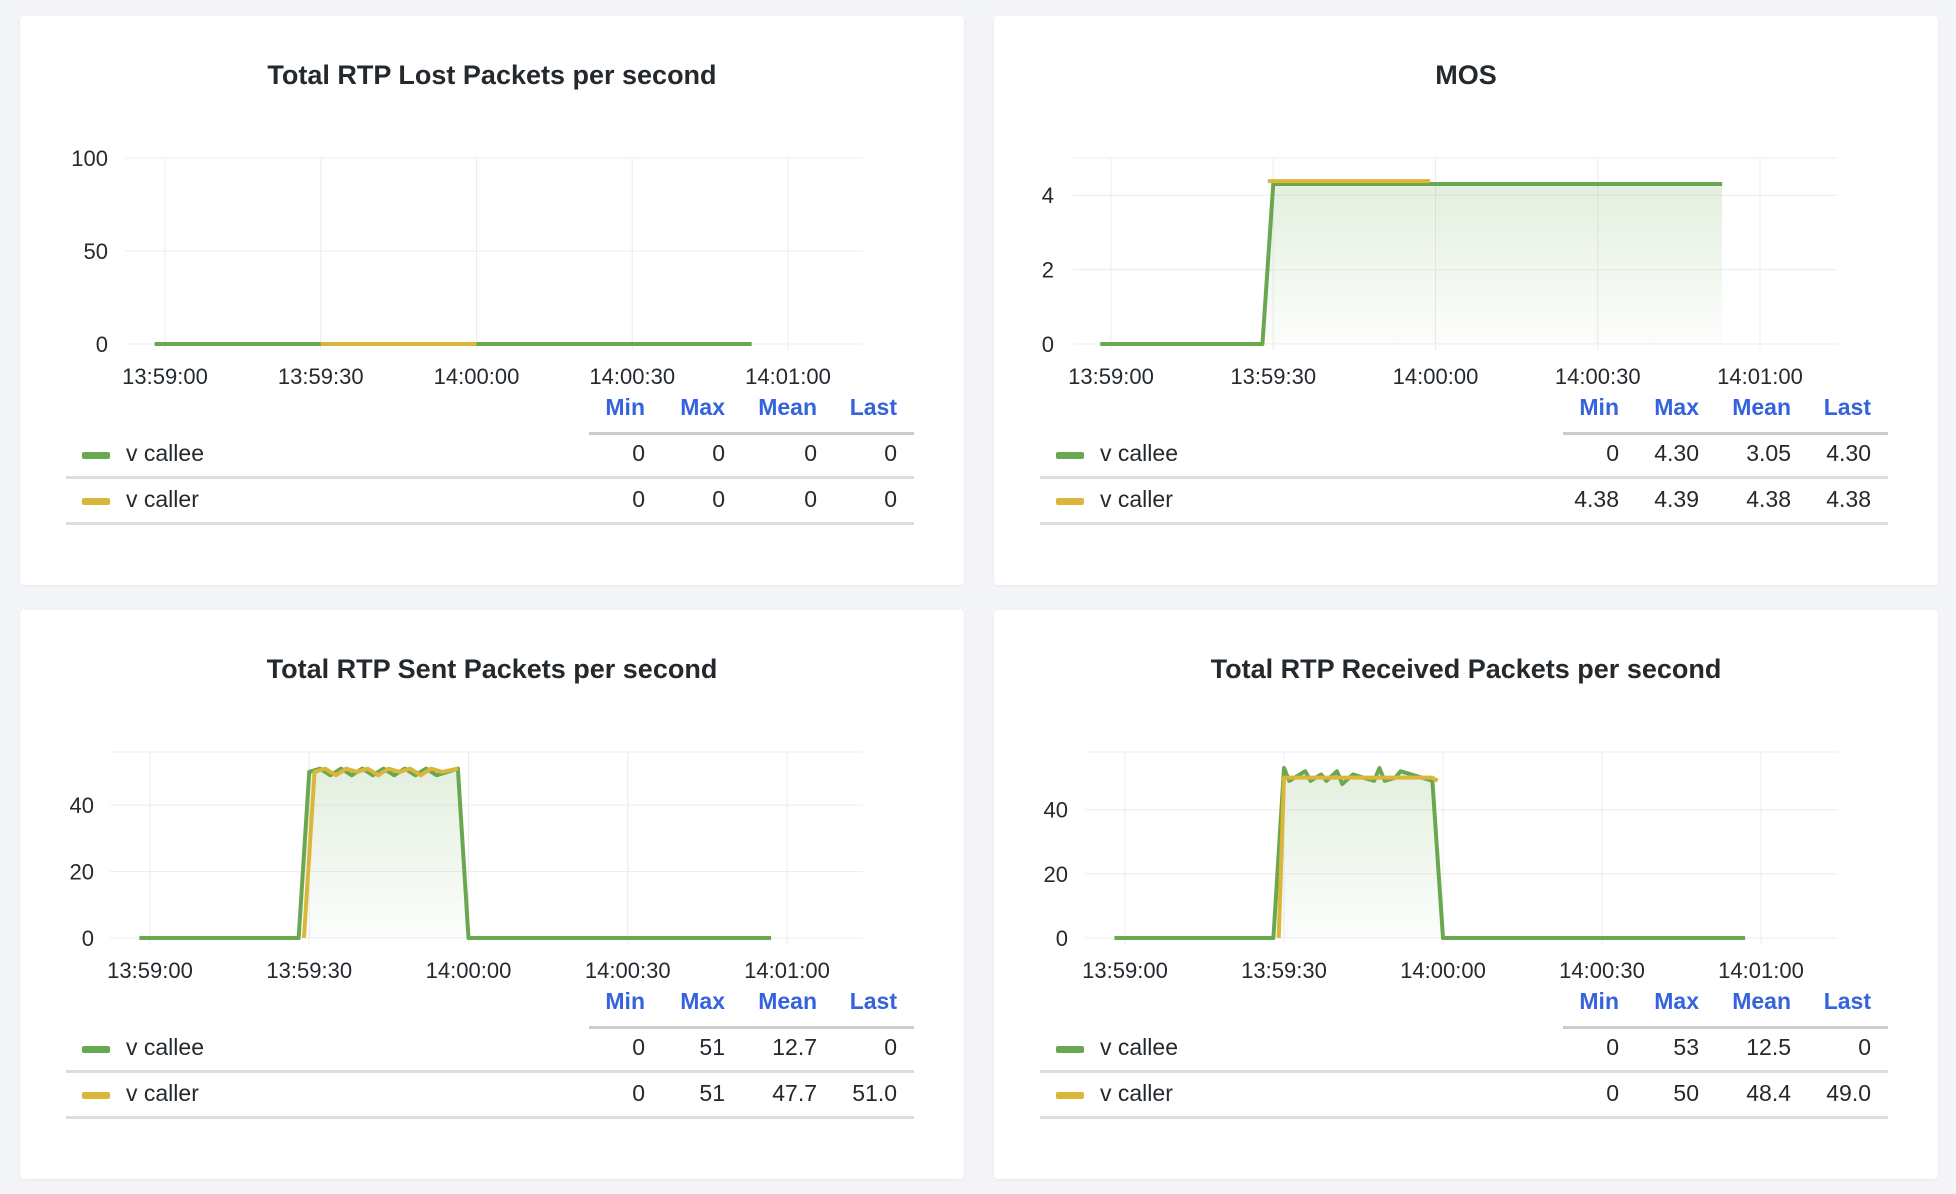 The width and height of the screenshot is (1956, 1194). I want to click on legend-max-value: 53, so click(1686, 1047).